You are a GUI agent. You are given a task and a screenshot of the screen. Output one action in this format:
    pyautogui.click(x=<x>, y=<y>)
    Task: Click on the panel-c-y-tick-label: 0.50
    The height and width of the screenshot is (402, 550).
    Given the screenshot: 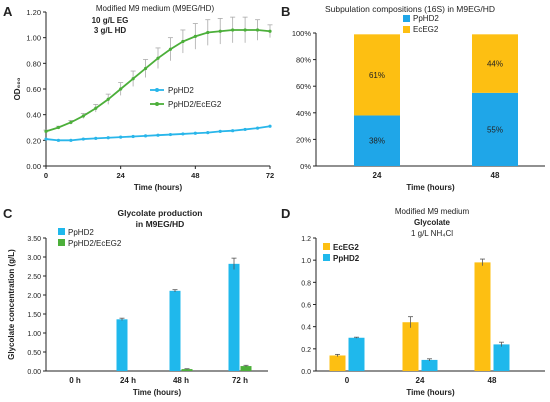 What is the action you would take?
    pyautogui.click(x=34, y=353)
    